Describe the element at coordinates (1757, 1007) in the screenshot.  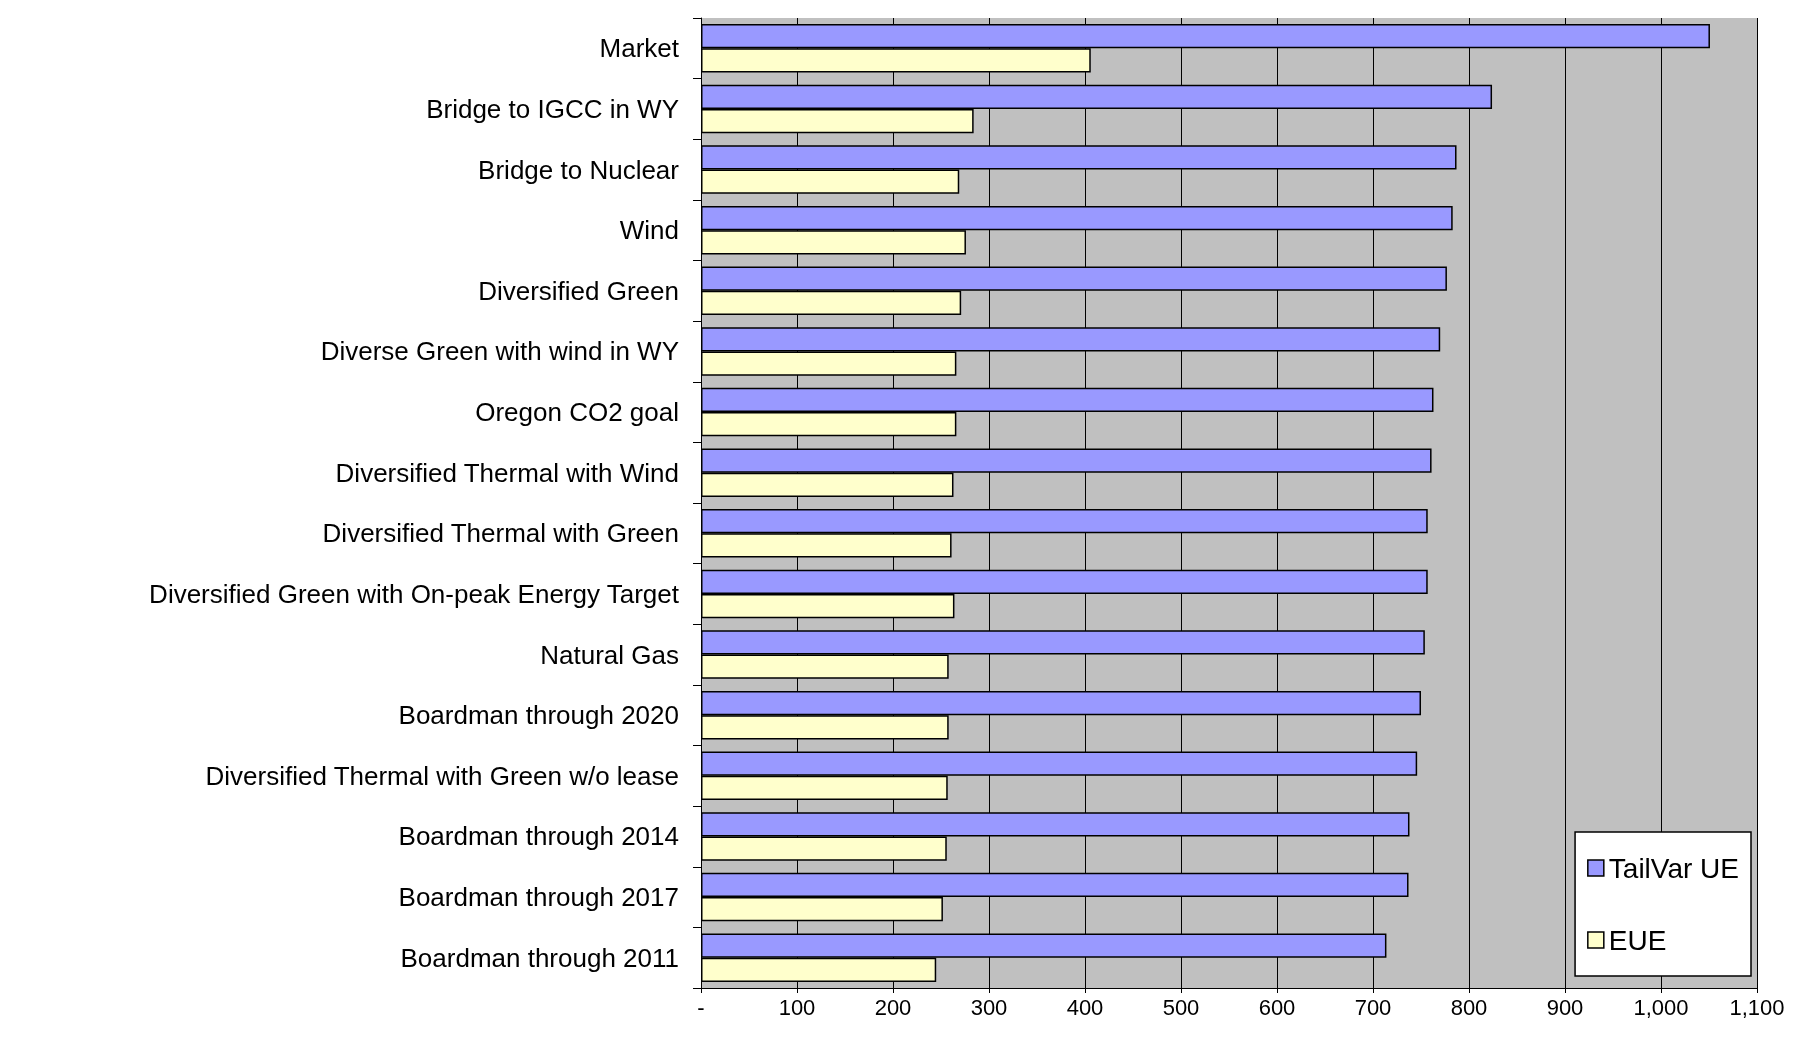
I see `x-tick-label: 1,100` at that location.